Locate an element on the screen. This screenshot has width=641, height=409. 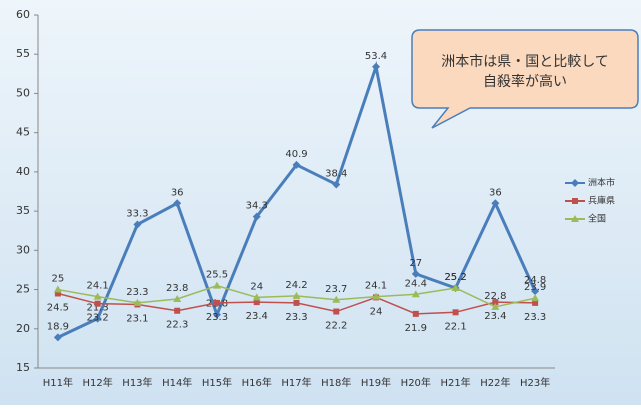
x-tick-label: H18年 is located at coordinates (336, 382).